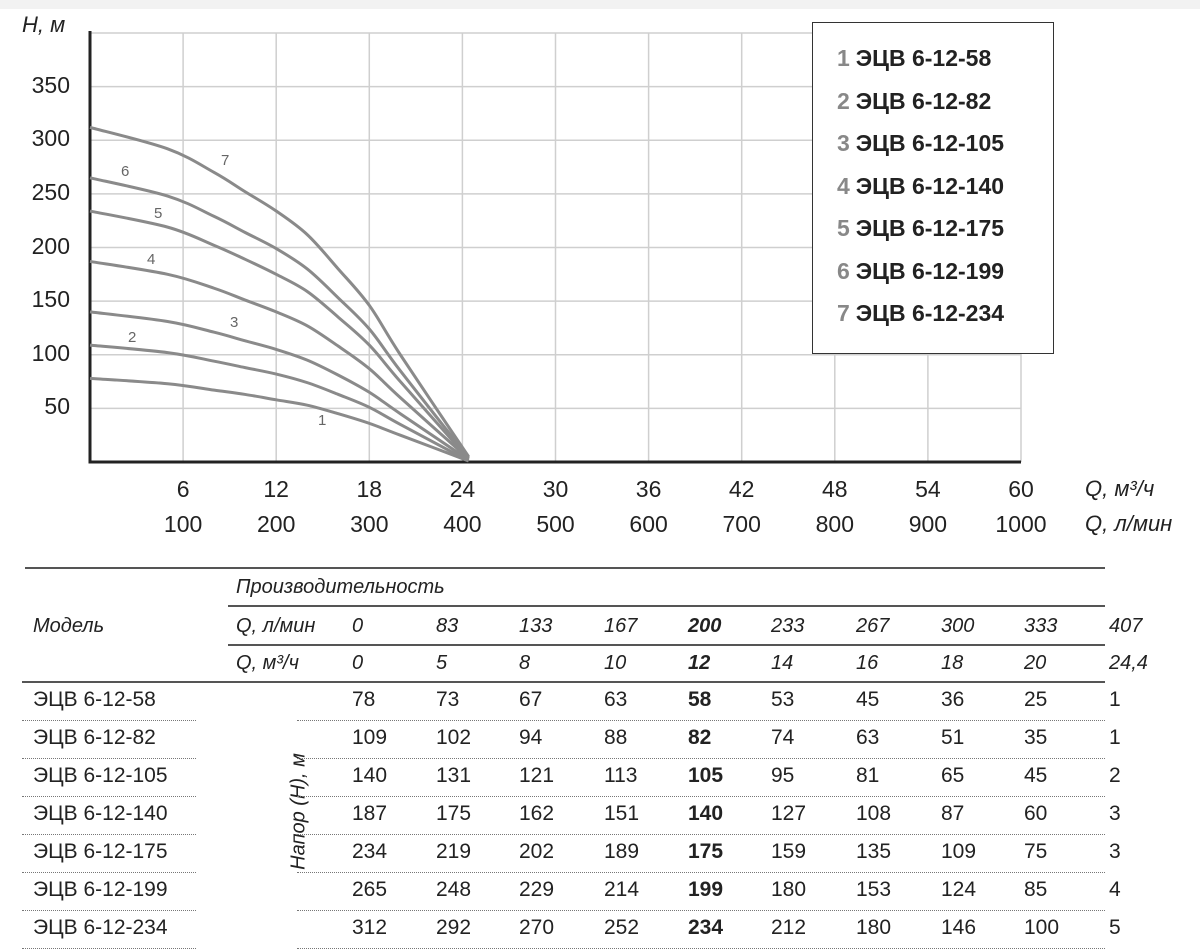 This screenshot has height=950, width=1200. Describe the element at coordinates (874, 889) in the screenshot. I see `row-head-value: 153` at that location.